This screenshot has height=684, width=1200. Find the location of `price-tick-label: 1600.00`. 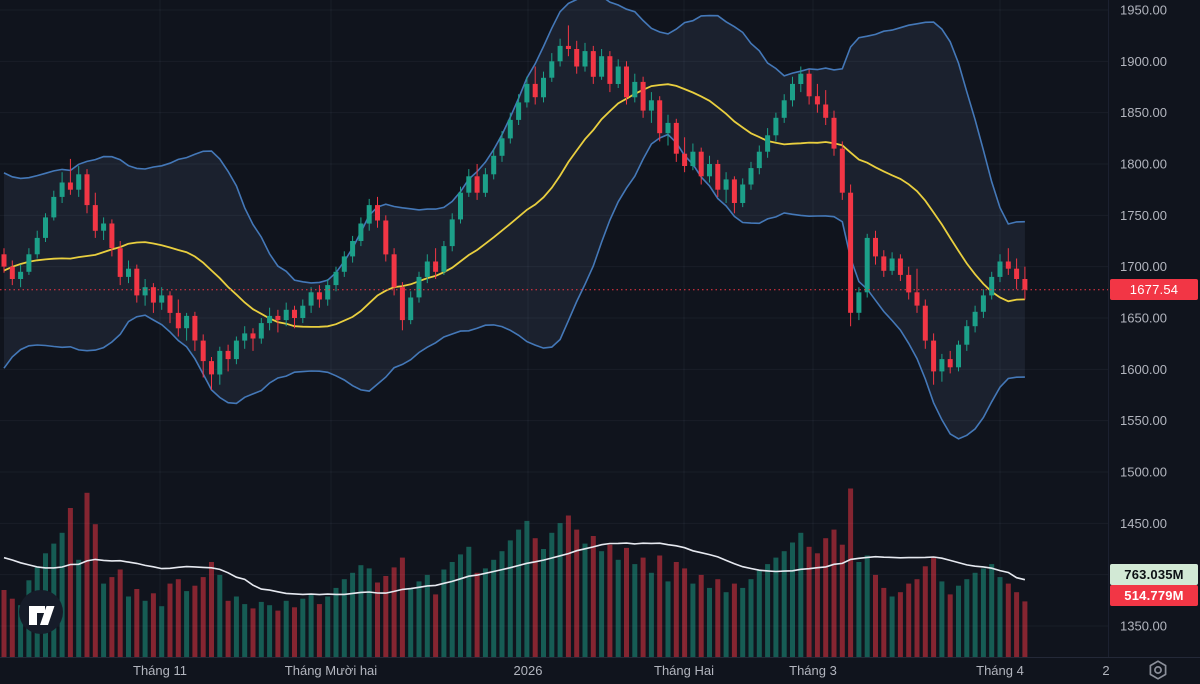

price-tick-label: 1600.00 is located at coordinates (1143, 369).